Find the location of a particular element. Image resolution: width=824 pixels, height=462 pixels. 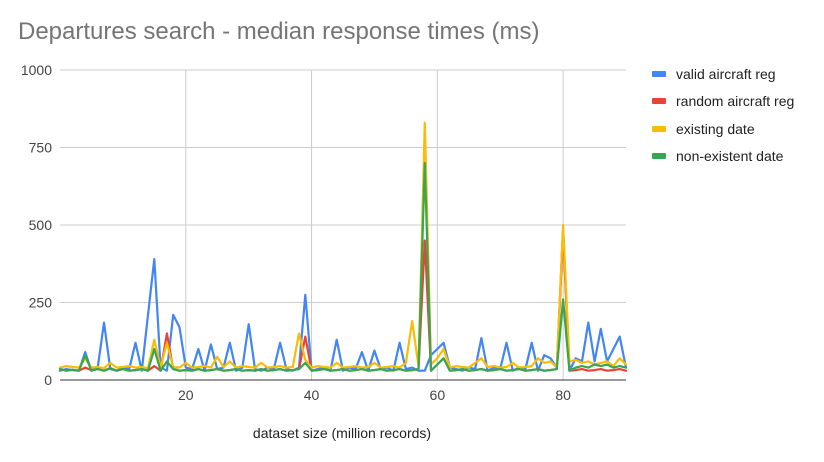

legend-label: non-existent date is located at coordinates (730, 156).